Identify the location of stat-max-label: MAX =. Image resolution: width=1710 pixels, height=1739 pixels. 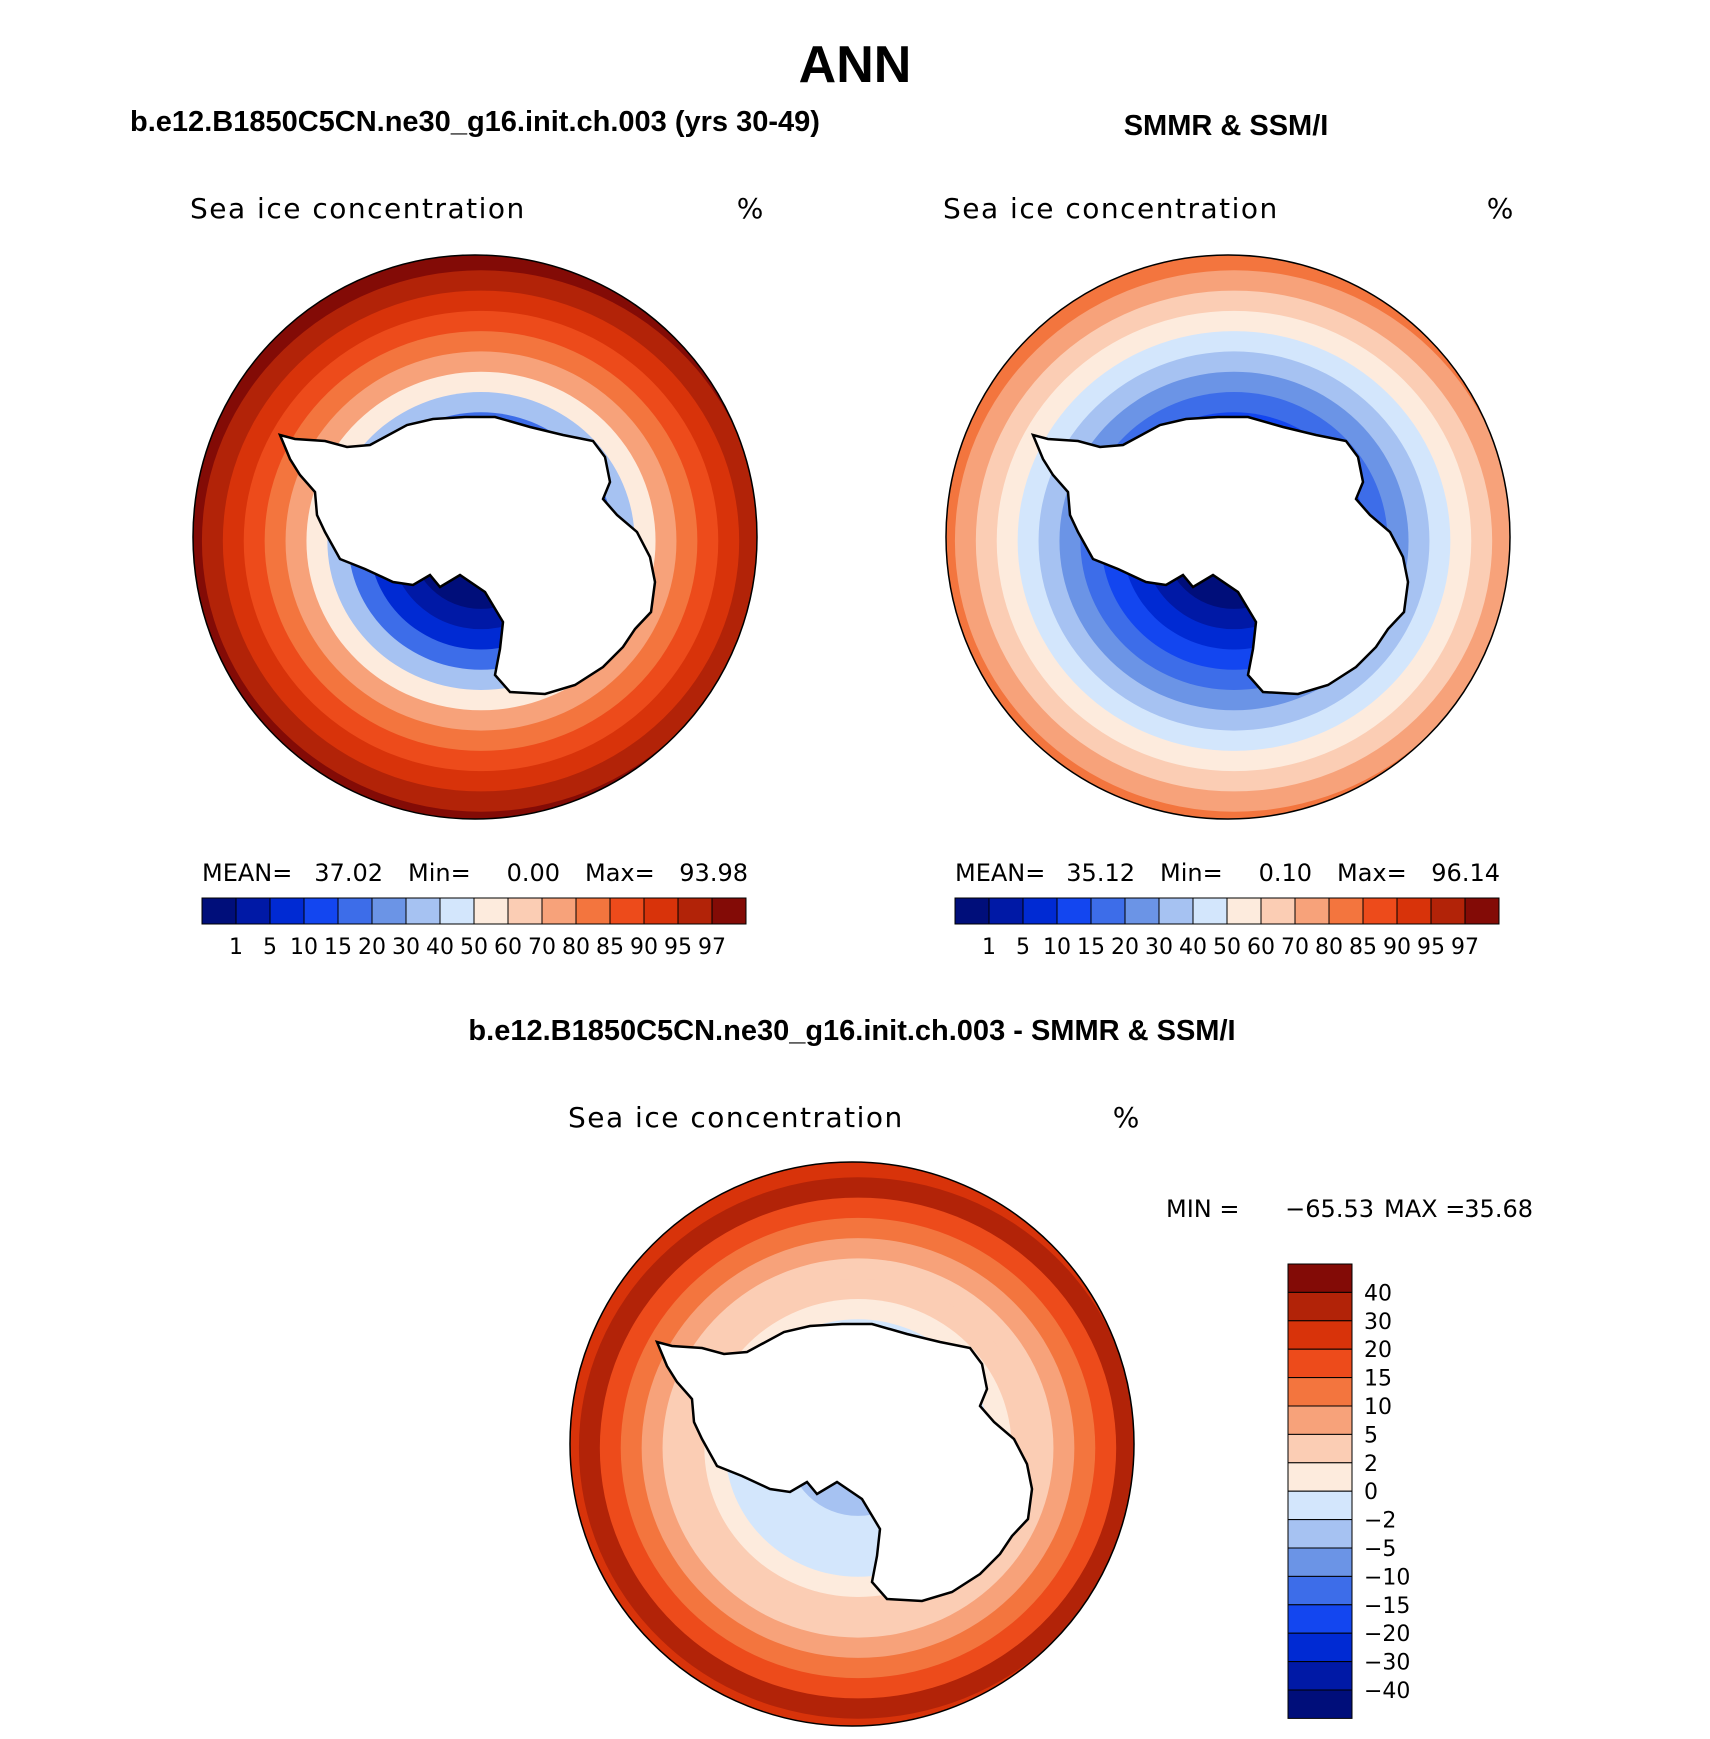
(1424, 1209).